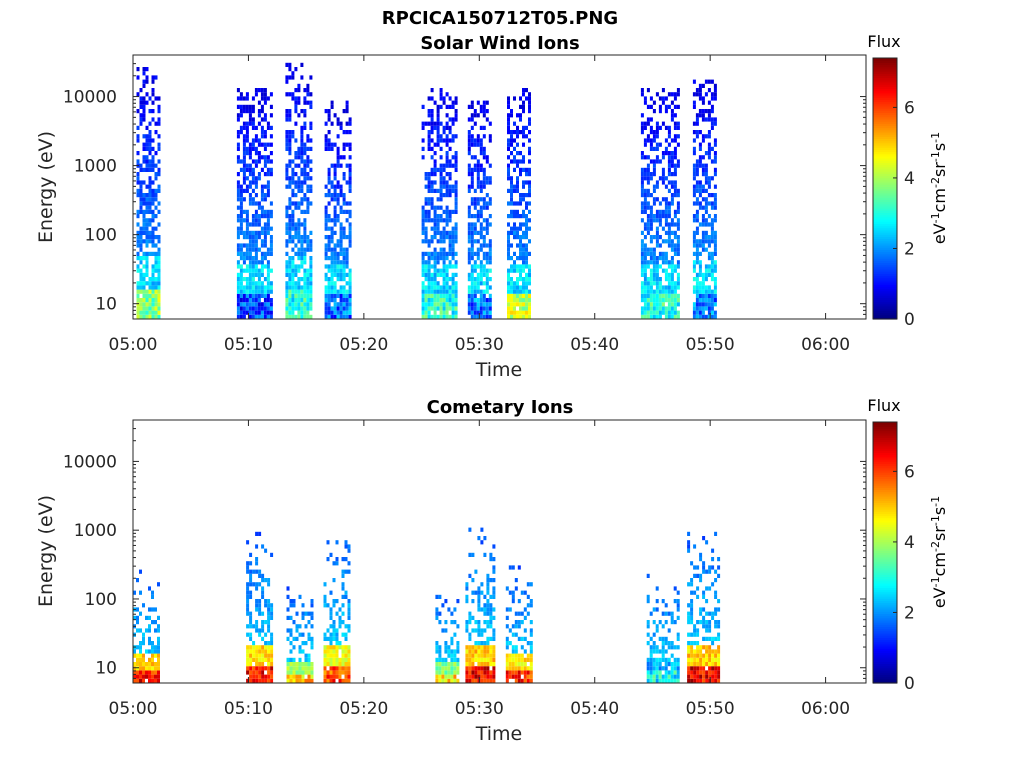  Describe the element at coordinates (909, 472) in the screenshot. I see `colorbar-tick-label: 6` at that location.